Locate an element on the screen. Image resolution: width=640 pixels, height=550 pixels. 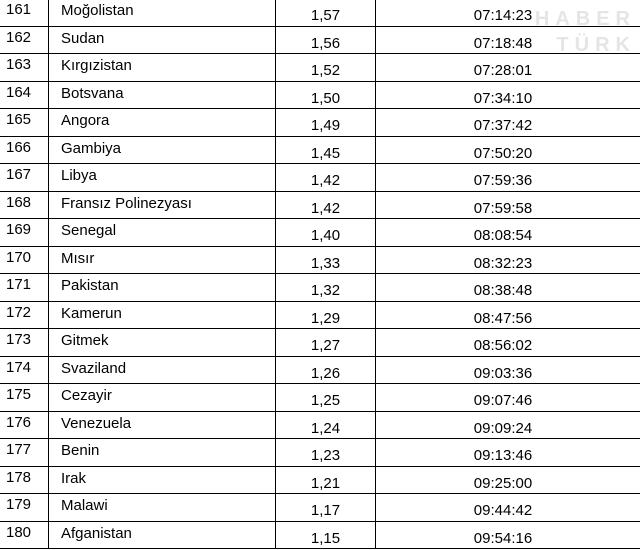
country-cell: Venezuela is located at coordinates (161, 424).